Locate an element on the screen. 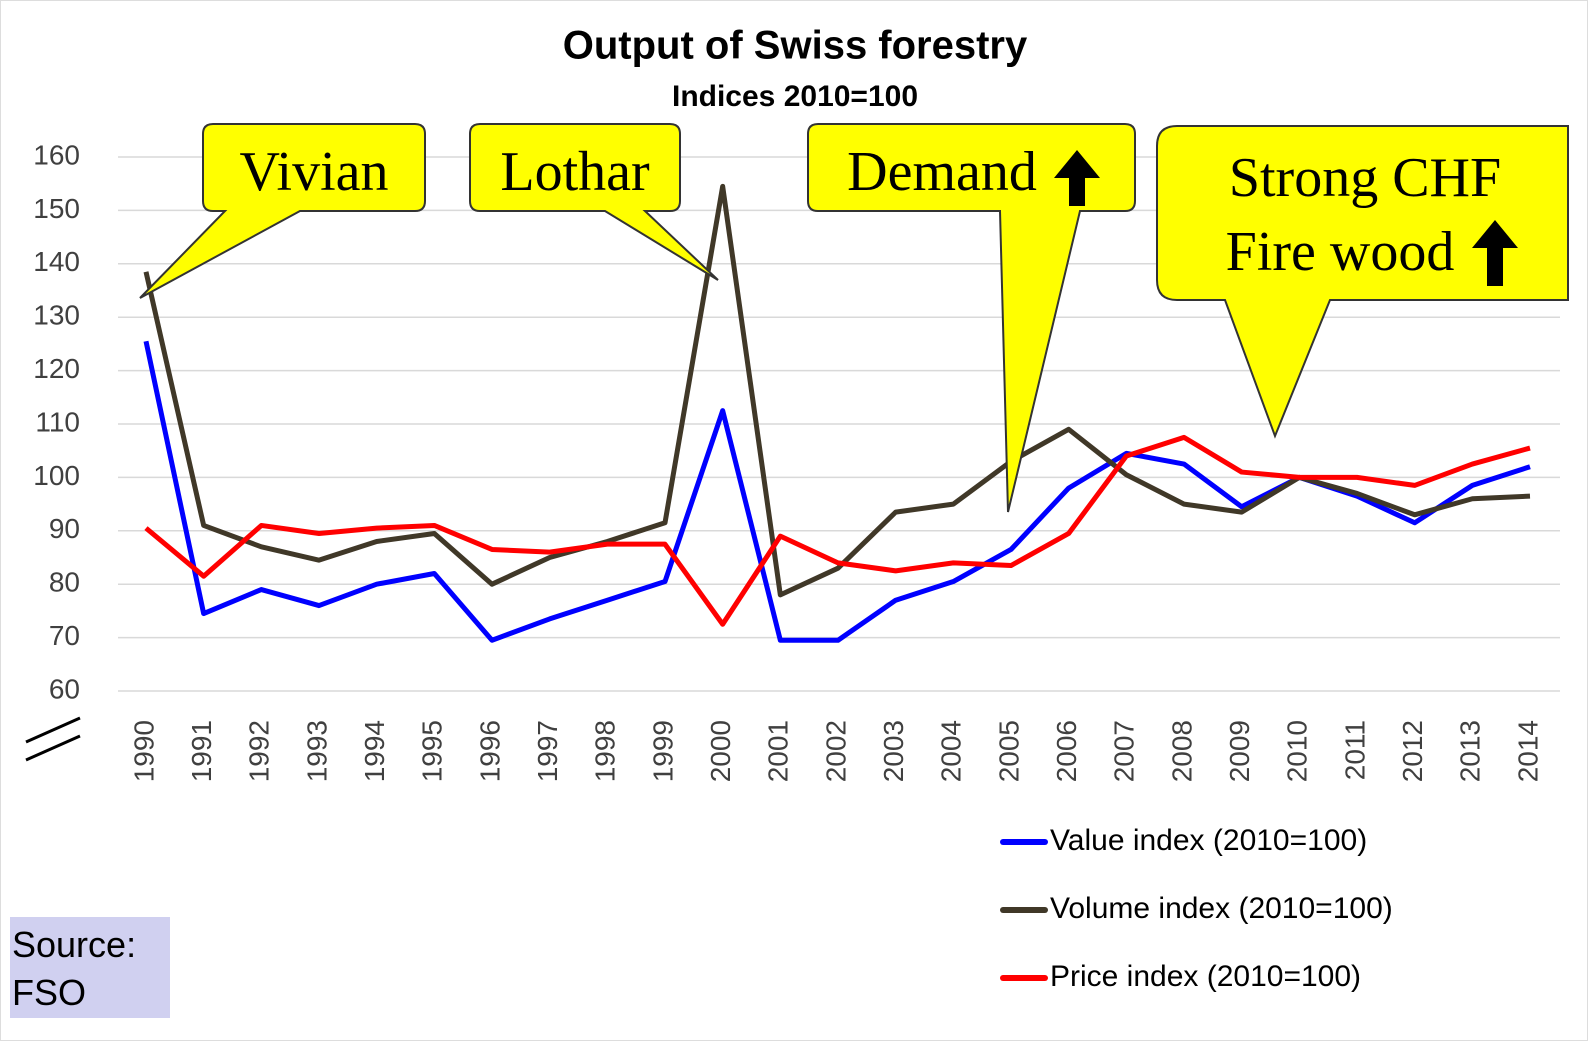 The image size is (1588, 1041). chart-title: Output of Swiss forestry is located at coordinates (795, 46).